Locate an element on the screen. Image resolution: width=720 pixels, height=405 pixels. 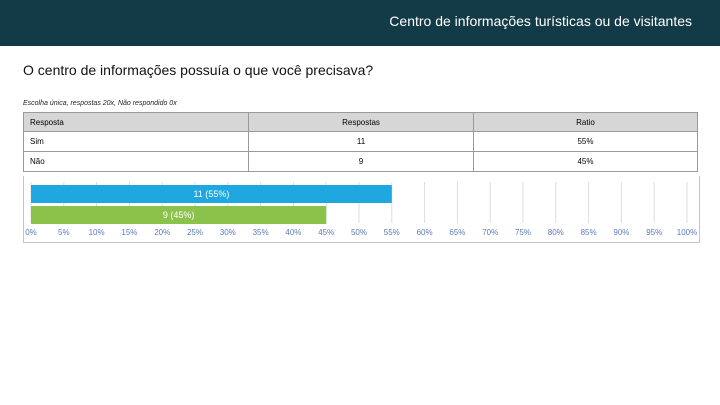
table-row: Sim 11 55% is located at coordinates (360, 141).